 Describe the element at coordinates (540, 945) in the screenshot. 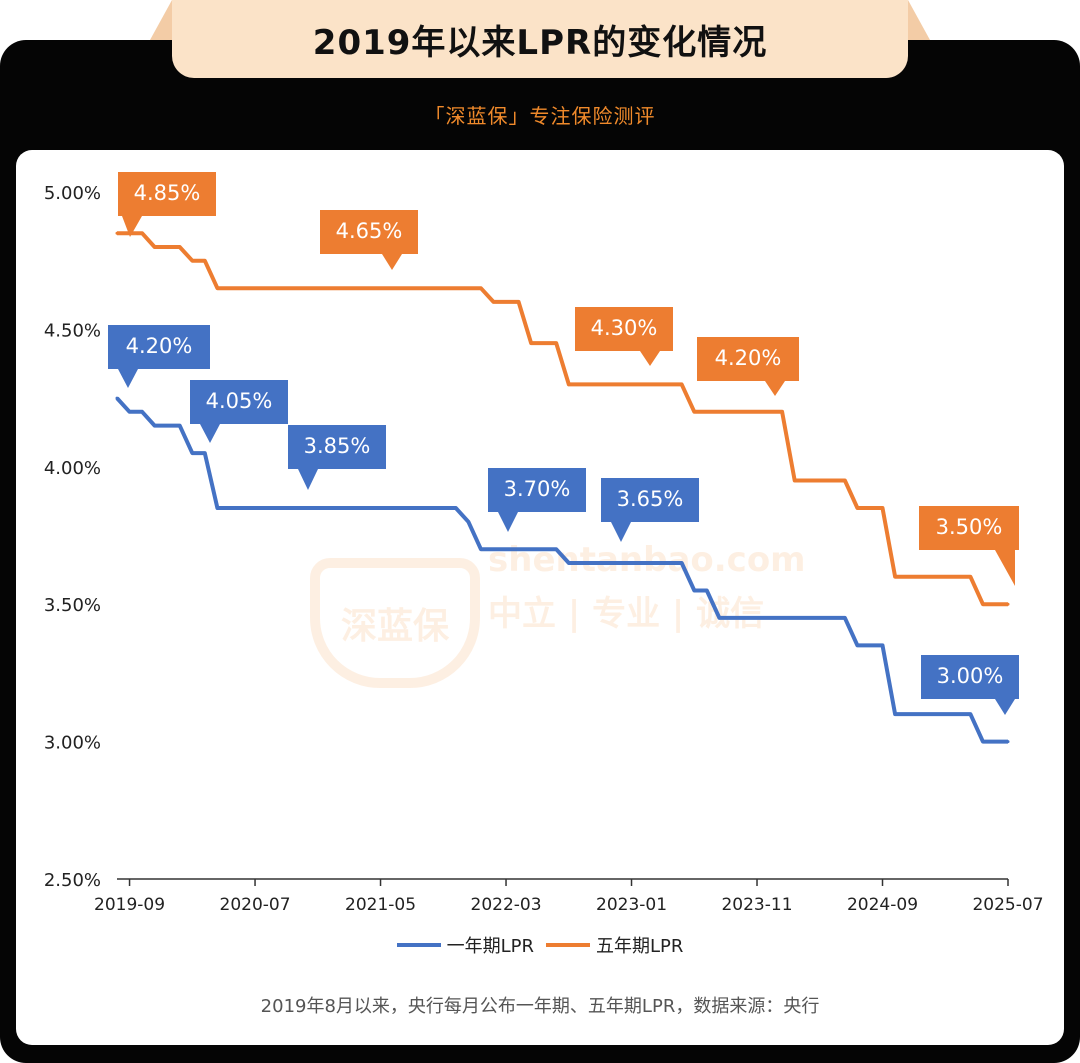

I see `chart-legend: 一年期LPR 五年期LPR` at that location.